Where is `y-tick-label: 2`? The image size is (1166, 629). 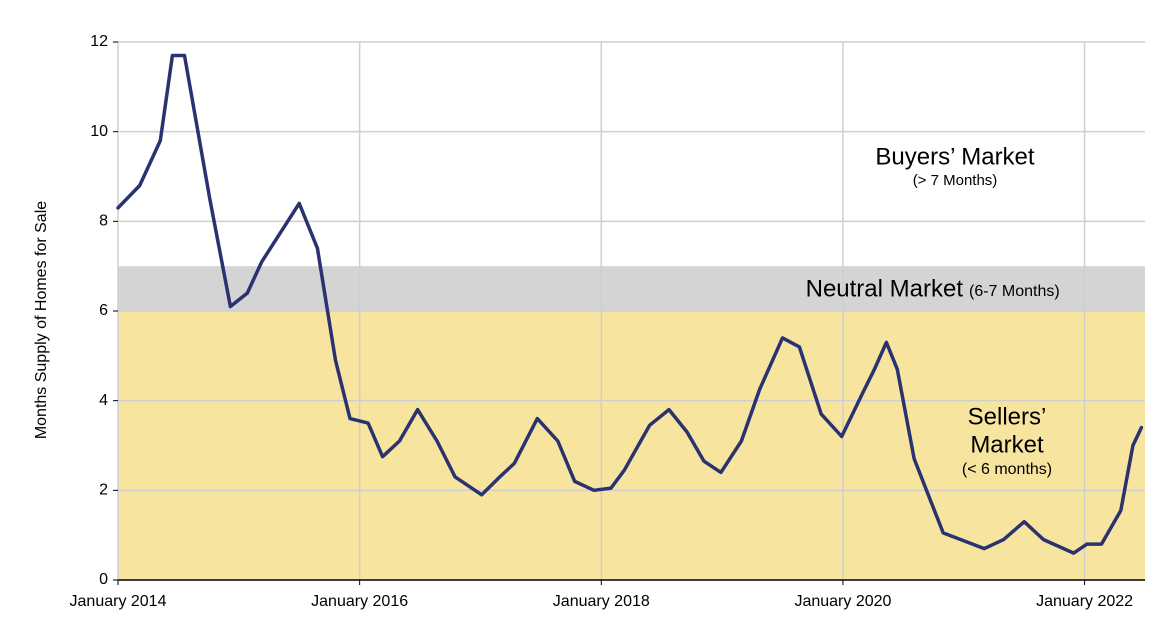 y-tick-label: 2 is located at coordinates (103, 490).